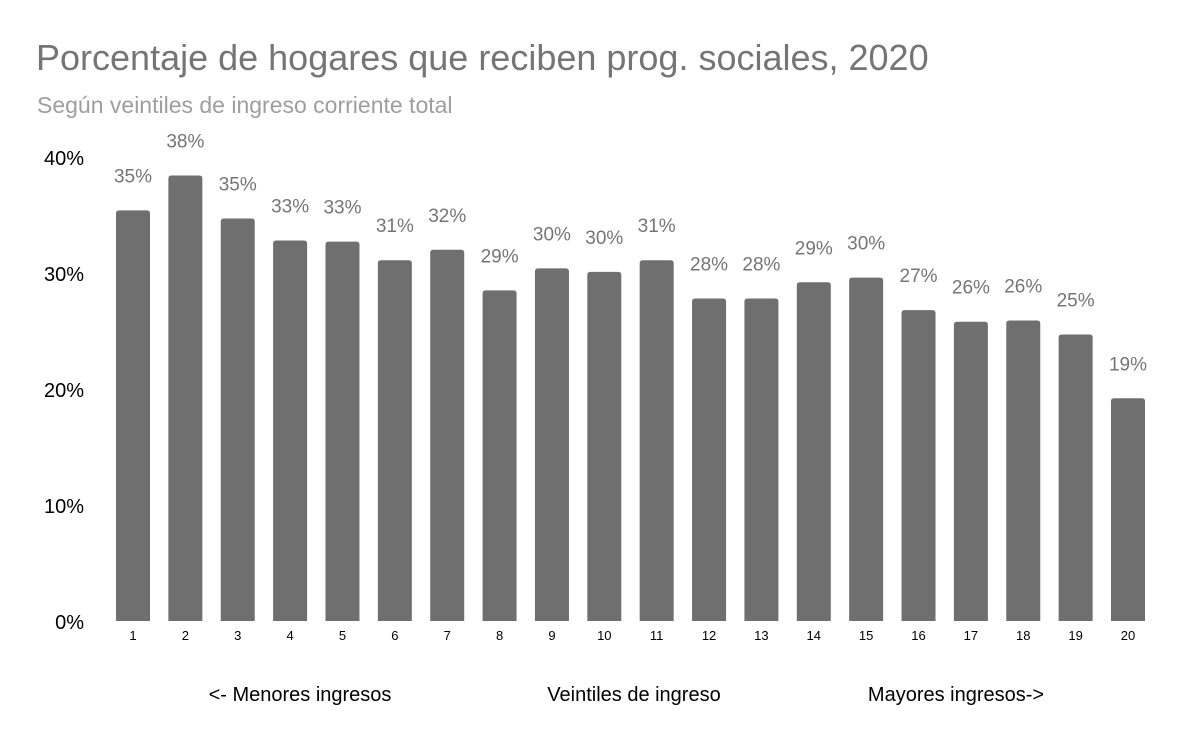 This screenshot has width=1200, height=747. Describe the element at coordinates (447, 216) in the screenshot. I see `data-label: 32%` at that location.